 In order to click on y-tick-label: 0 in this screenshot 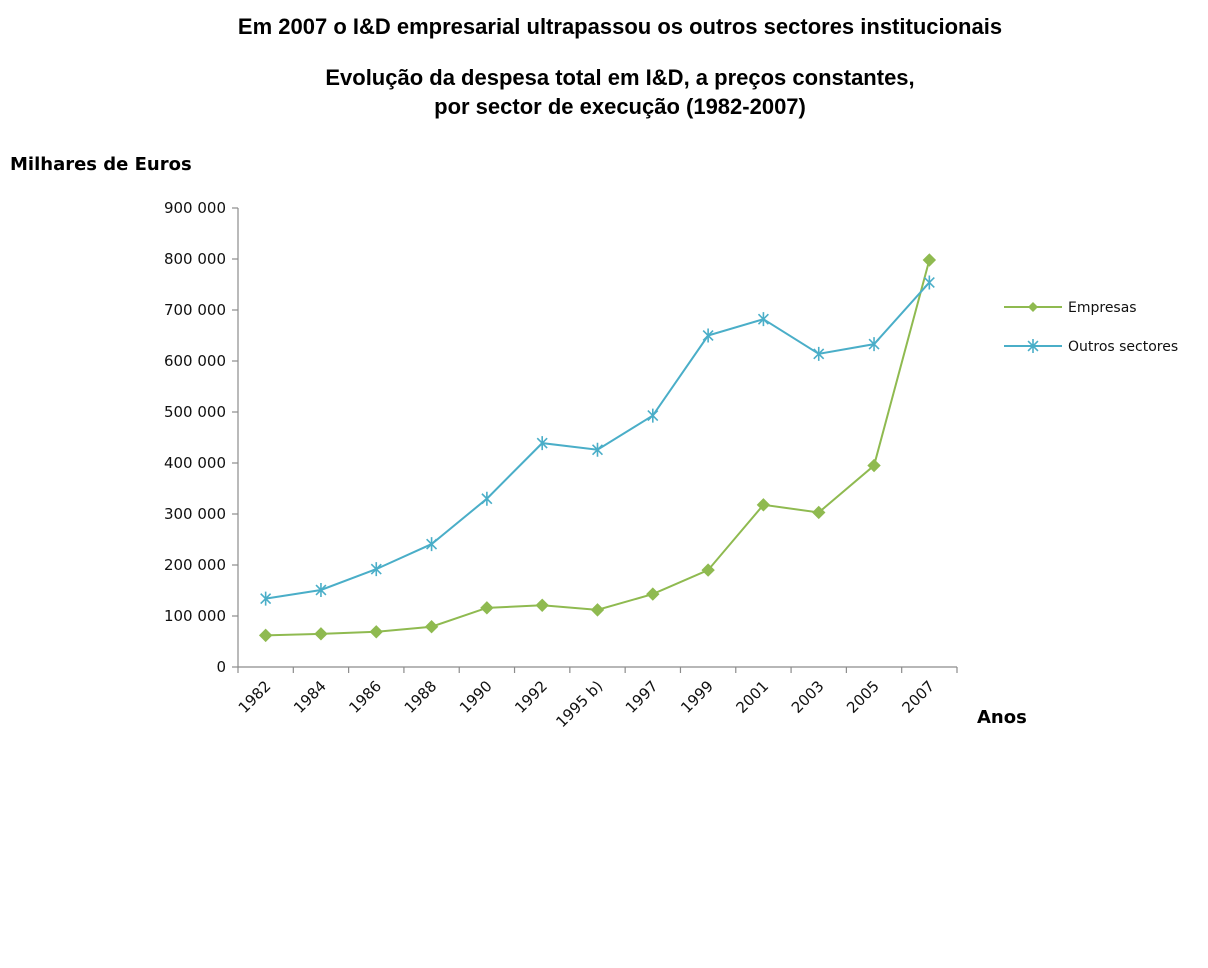, I will do `click(221, 667)`.